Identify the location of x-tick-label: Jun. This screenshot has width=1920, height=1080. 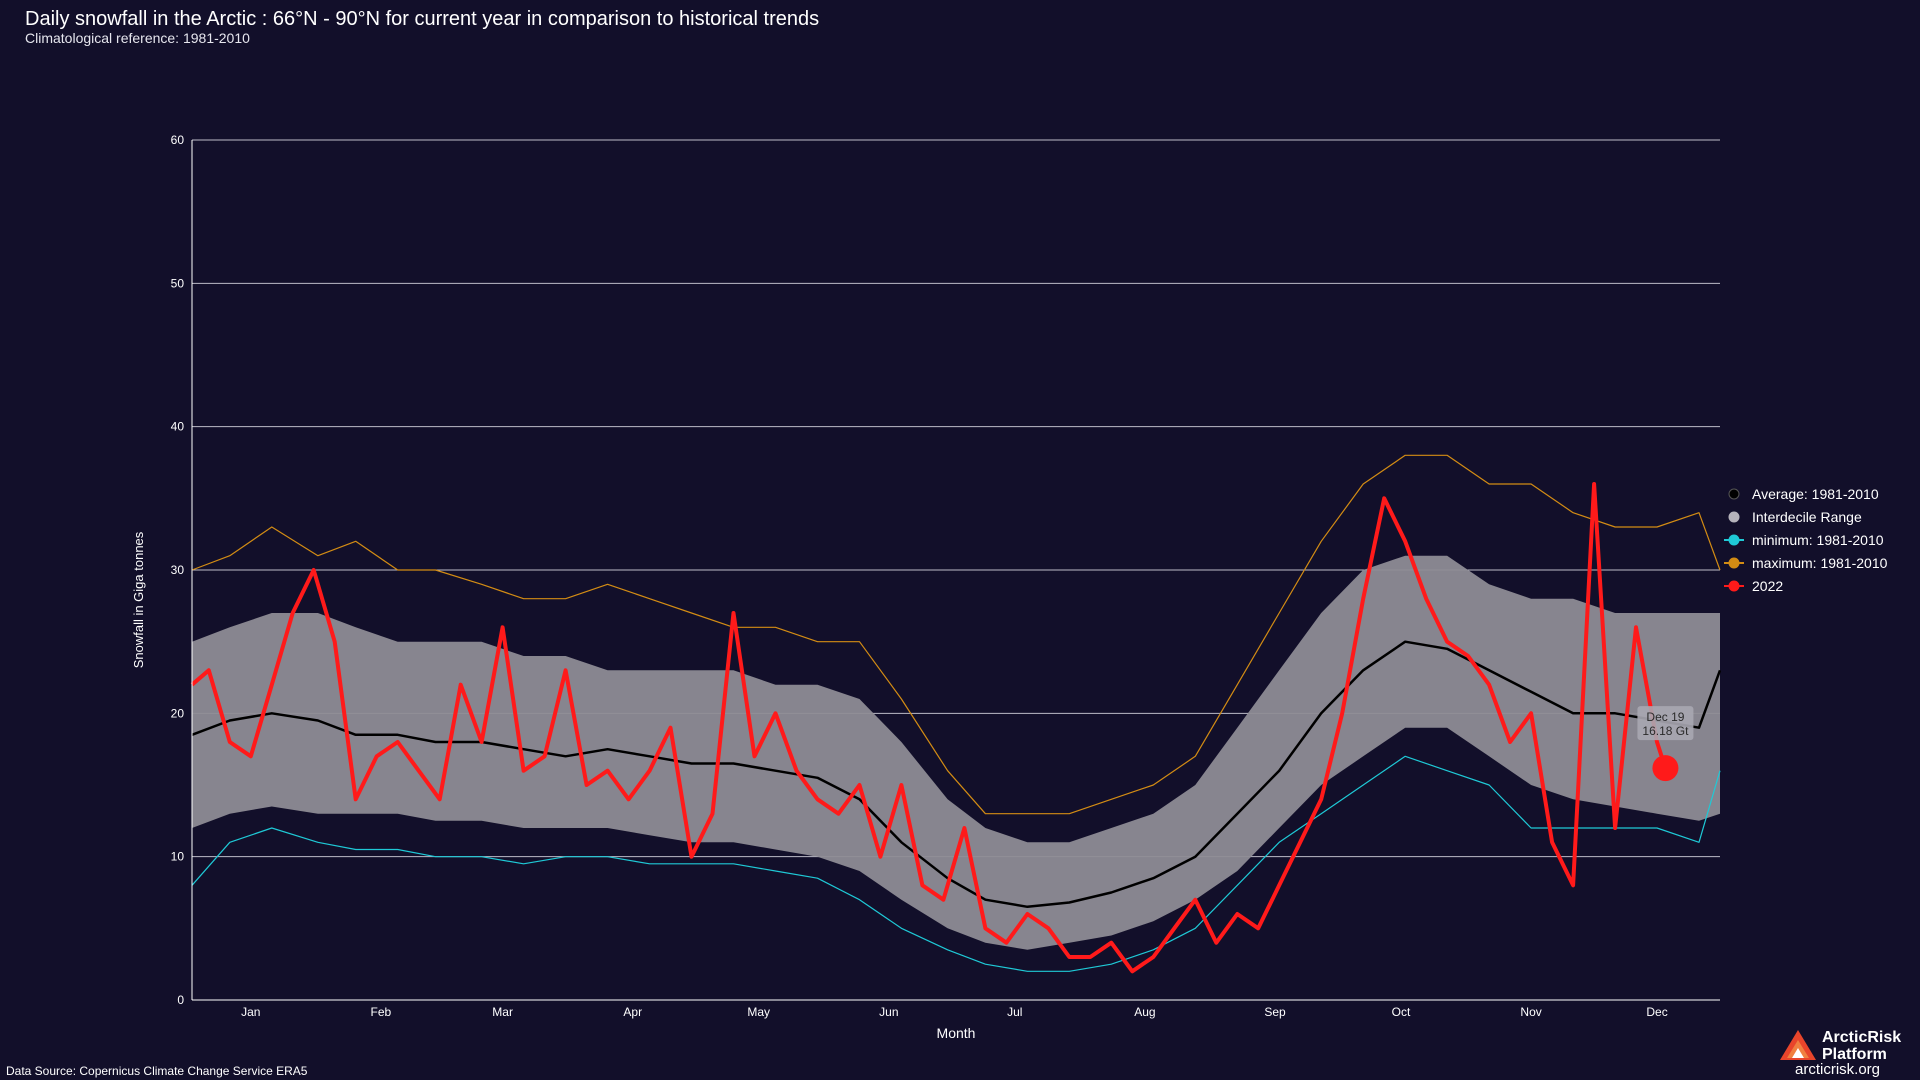
(888, 1012).